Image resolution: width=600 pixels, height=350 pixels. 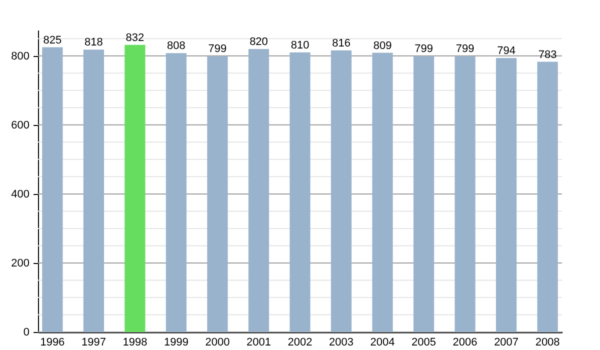 I want to click on x-tick-label: 2004, so click(x=382, y=342).